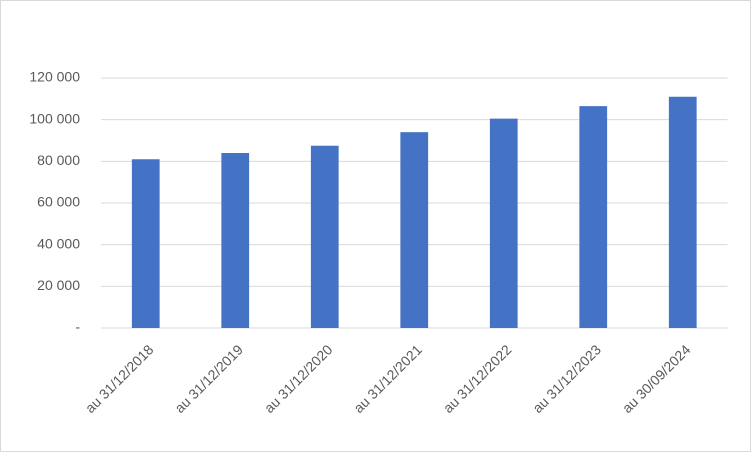 This screenshot has width=751, height=452. Describe the element at coordinates (54, 118) in the screenshot. I see `y-tick-label: 100 000` at that location.